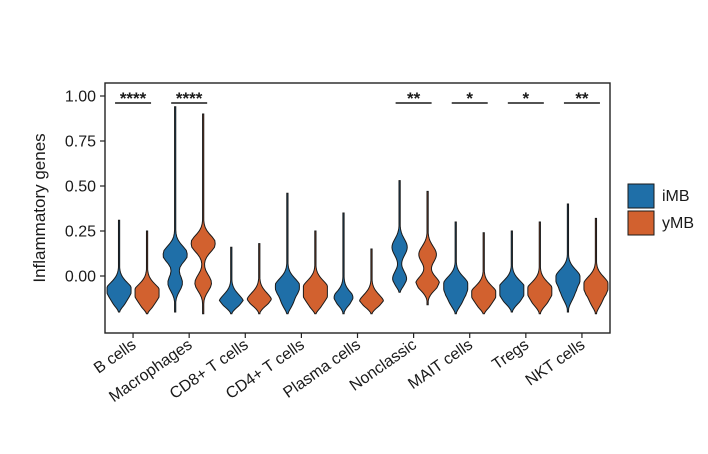 The image size is (708, 454). I want to click on legend-swatch-imb, so click(641, 196).